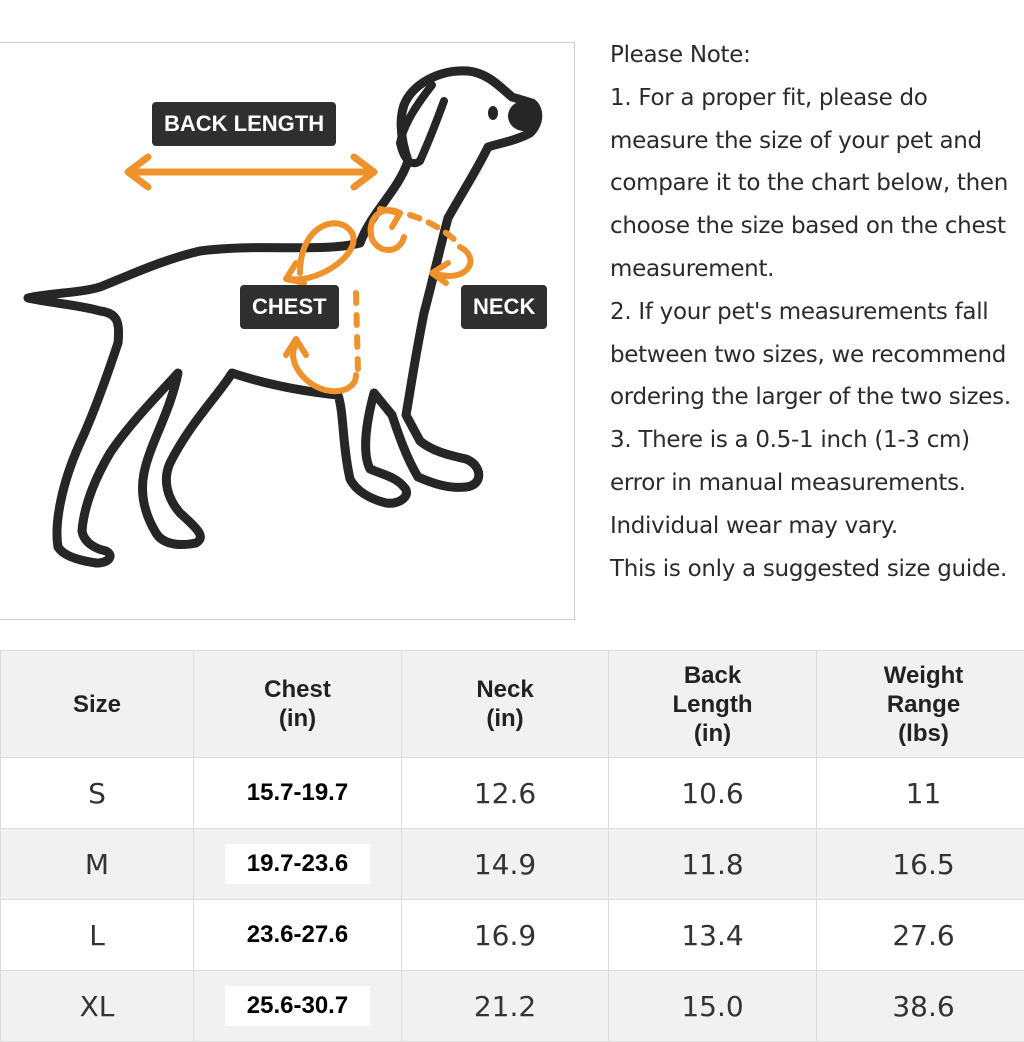 The width and height of the screenshot is (1024, 1042). What do you see at coordinates (97, 793) in the screenshot?
I see `size-cell: S` at bounding box center [97, 793].